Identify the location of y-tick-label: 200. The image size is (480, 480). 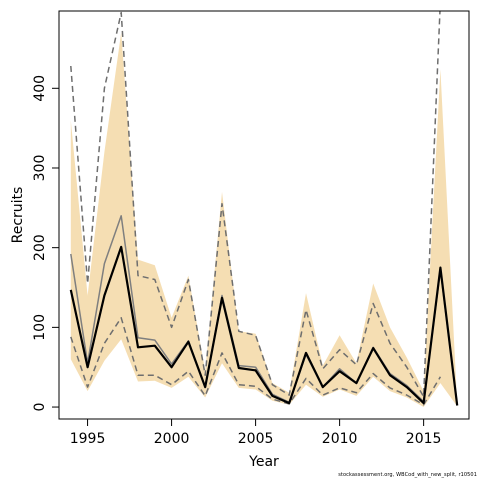
(40, 247).